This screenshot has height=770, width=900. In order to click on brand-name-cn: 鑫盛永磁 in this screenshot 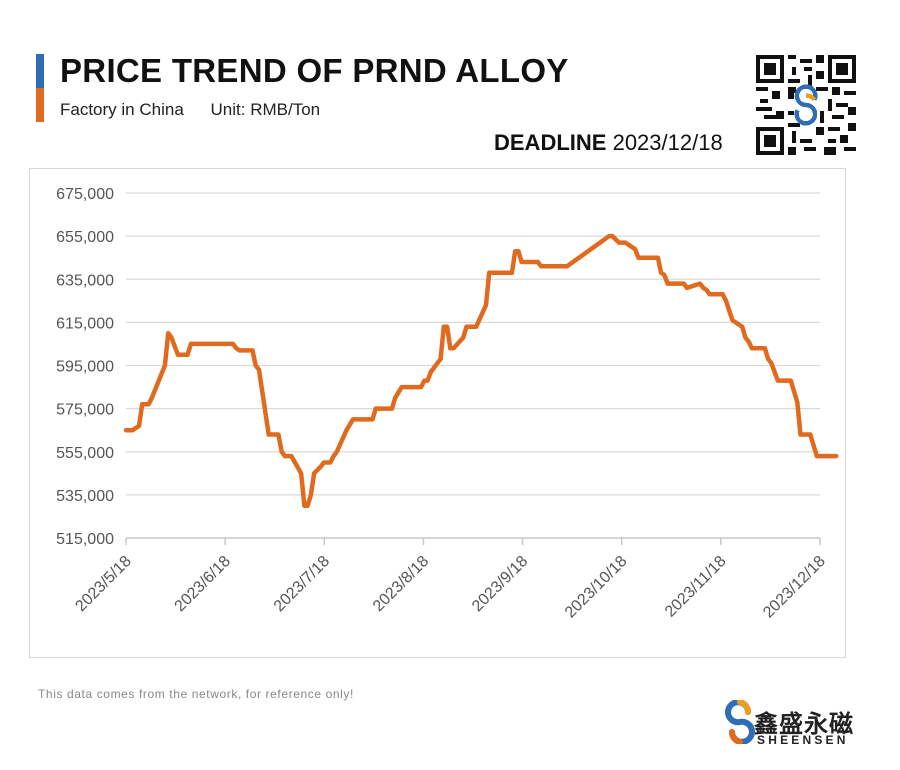, I will do `click(804, 724)`.